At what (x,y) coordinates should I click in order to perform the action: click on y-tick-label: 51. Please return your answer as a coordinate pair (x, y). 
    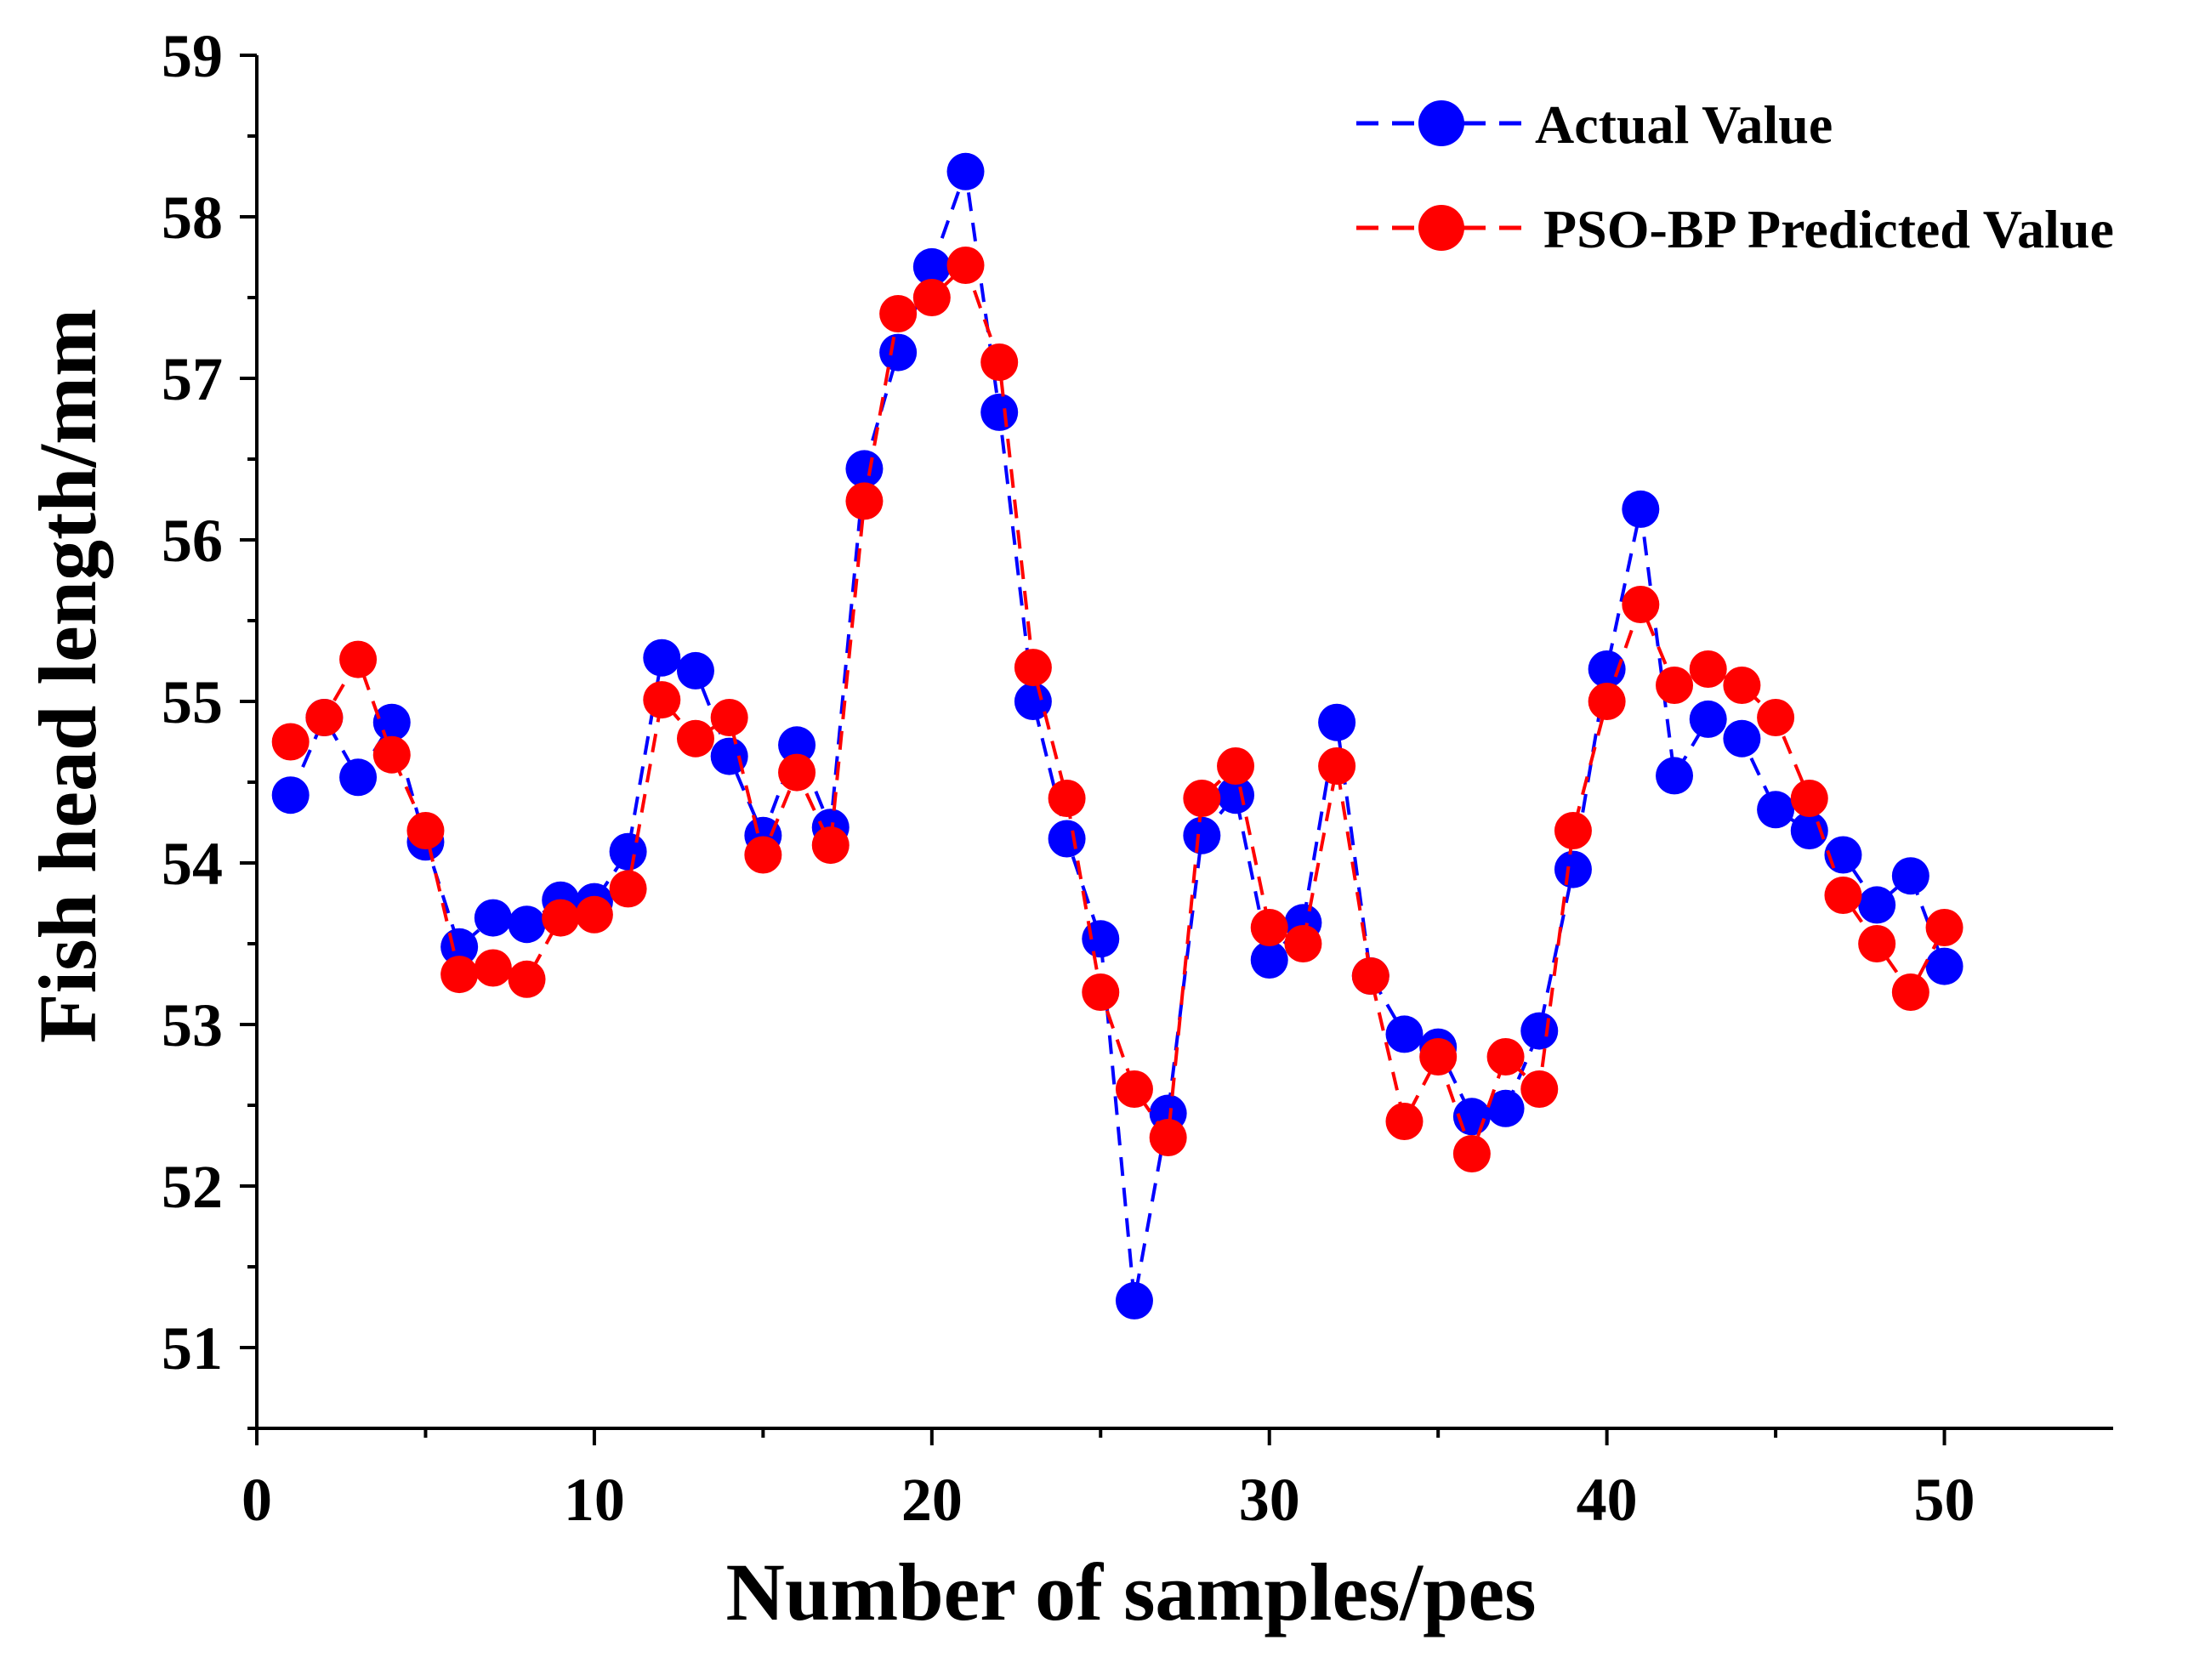
    Looking at the image, I should click on (192, 1348).